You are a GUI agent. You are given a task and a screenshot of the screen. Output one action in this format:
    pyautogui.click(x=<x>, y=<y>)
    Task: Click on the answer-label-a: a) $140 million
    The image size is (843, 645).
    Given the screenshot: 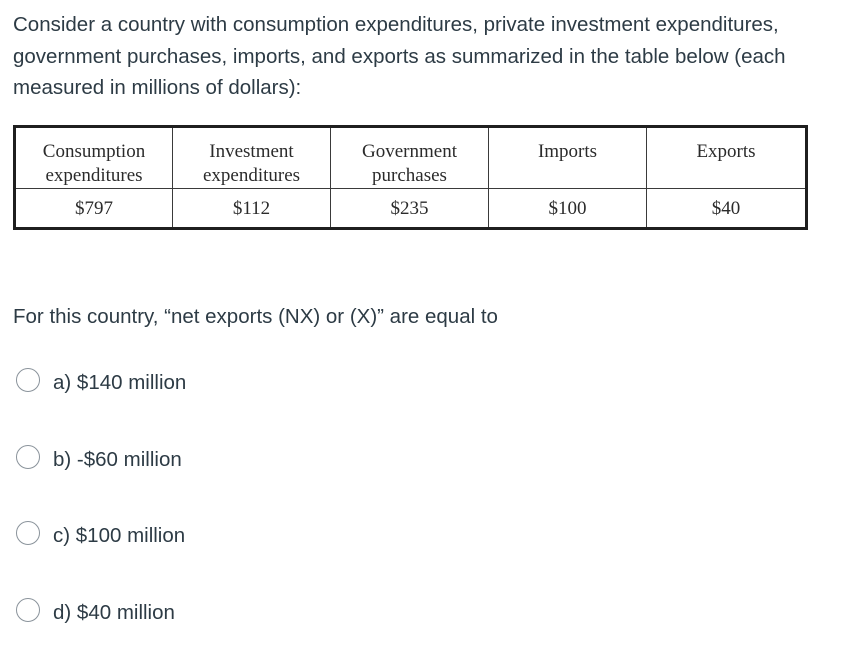 What is the action you would take?
    pyautogui.click(x=120, y=382)
    